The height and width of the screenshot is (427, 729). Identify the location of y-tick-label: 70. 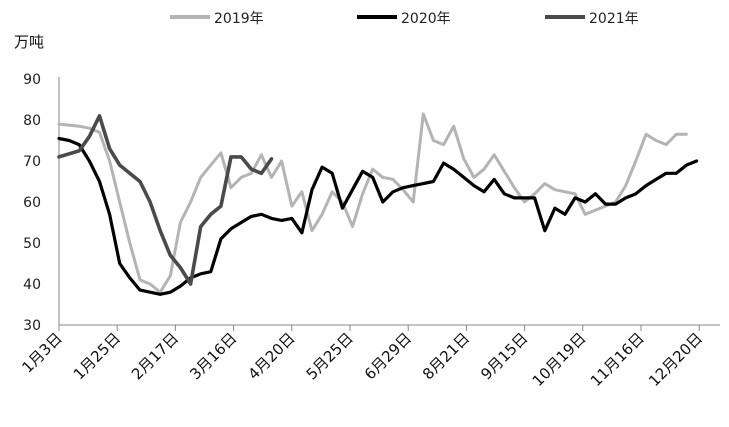
(32, 162).